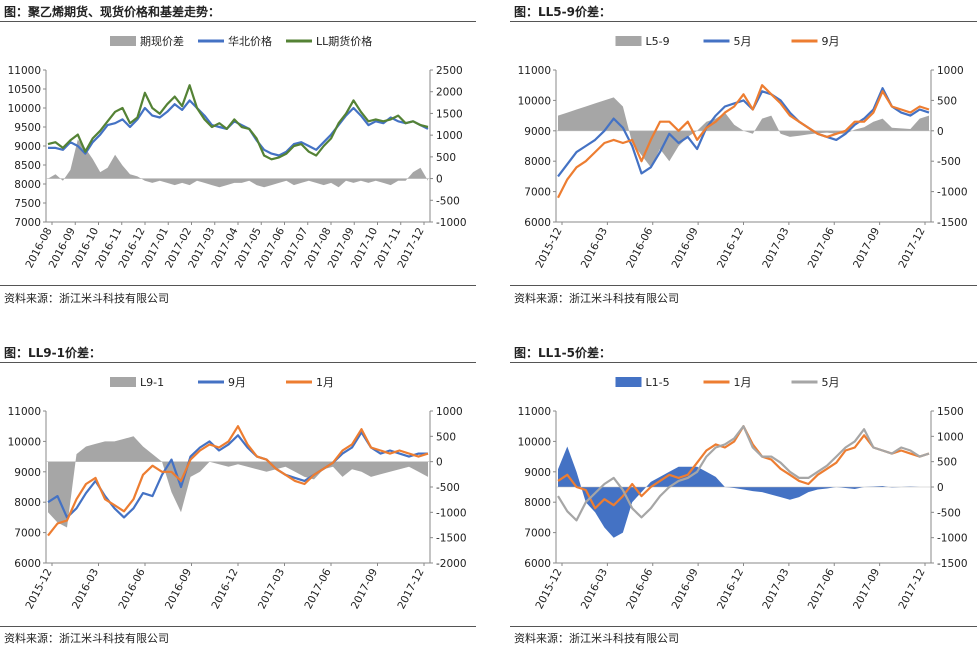 This screenshot has width=979, height=647. Describe the element at coordinates (52, 353) in the screenshot. I see `chart-title: 图：LL9-1价差：` at that location.